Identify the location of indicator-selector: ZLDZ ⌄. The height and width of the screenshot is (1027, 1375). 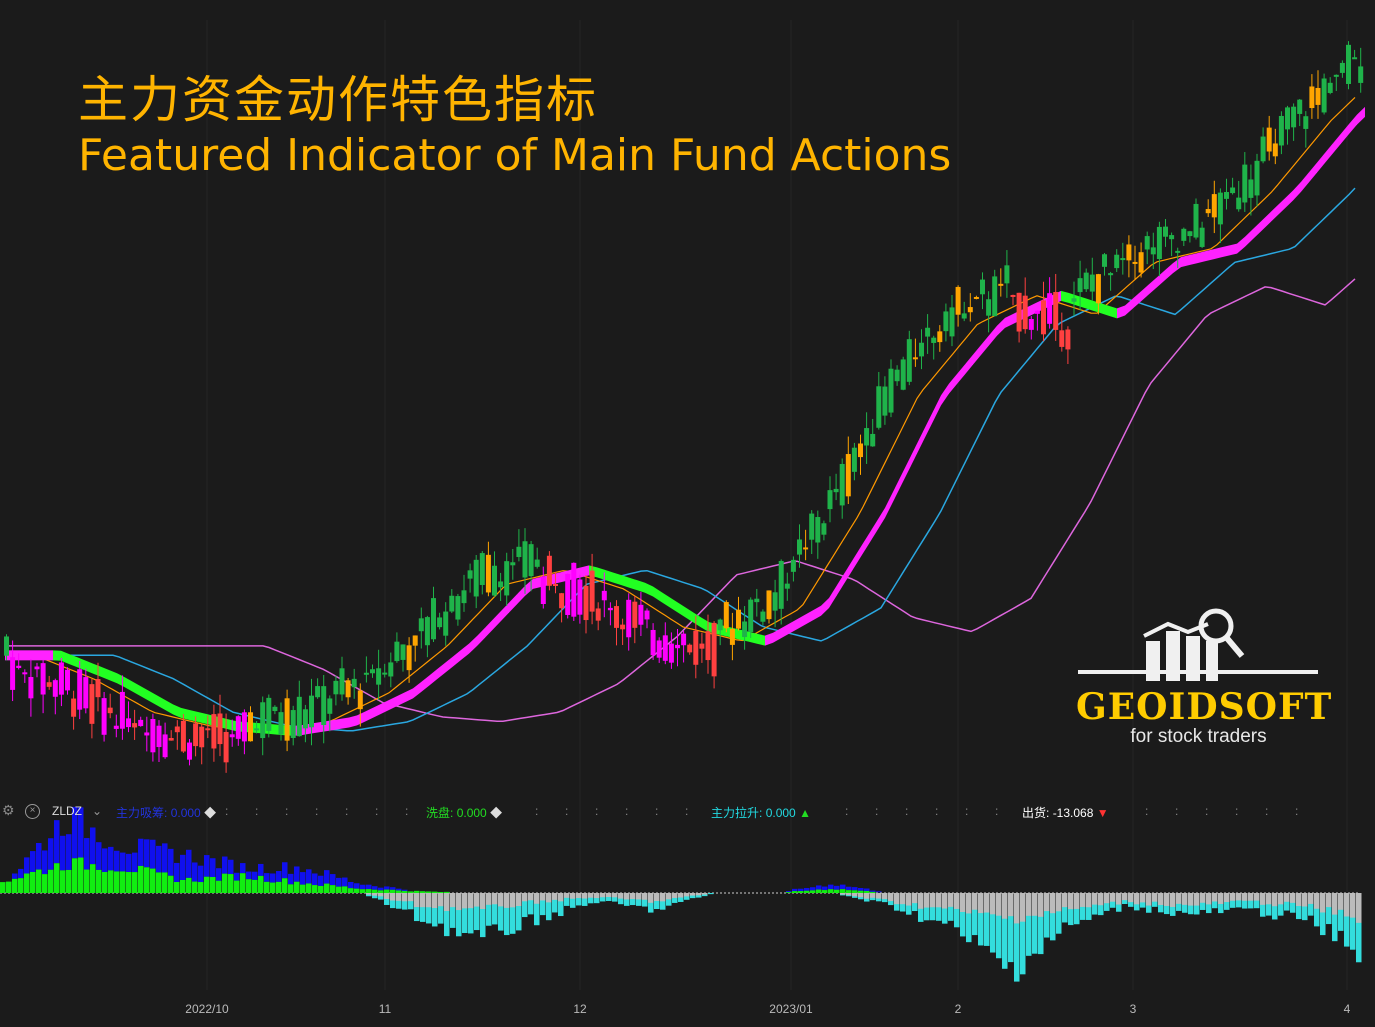
(77, 811).